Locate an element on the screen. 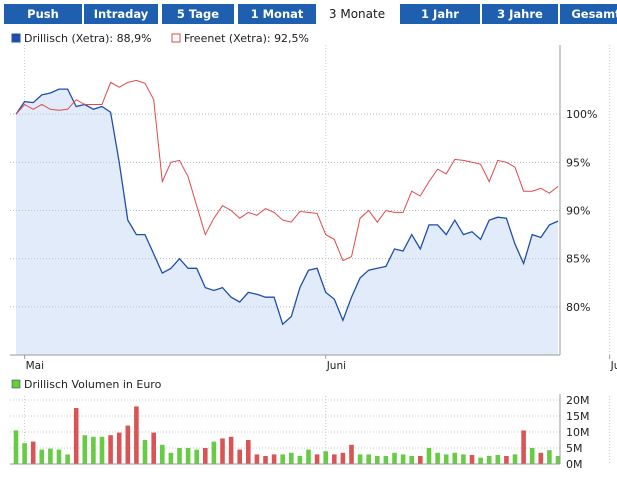 Image resolution: width=617 pixels, height=477 pixels. volume-legend-label: Drillisch Volumen in Euro is located at coordinates (93, 384).